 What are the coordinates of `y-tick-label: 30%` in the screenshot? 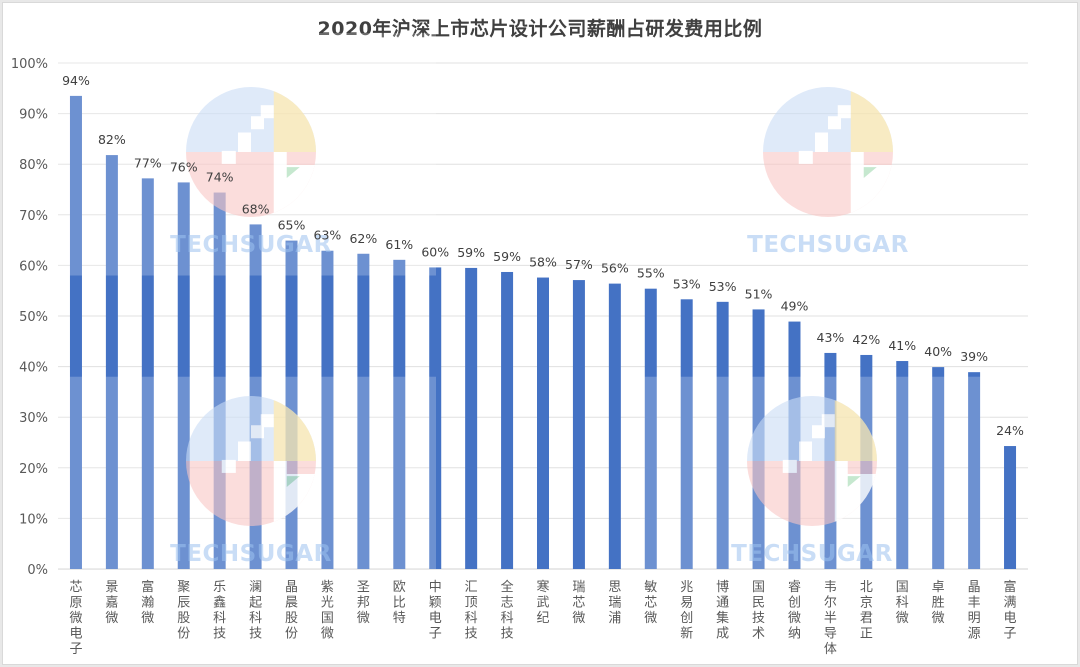 It's located at (33, 418).